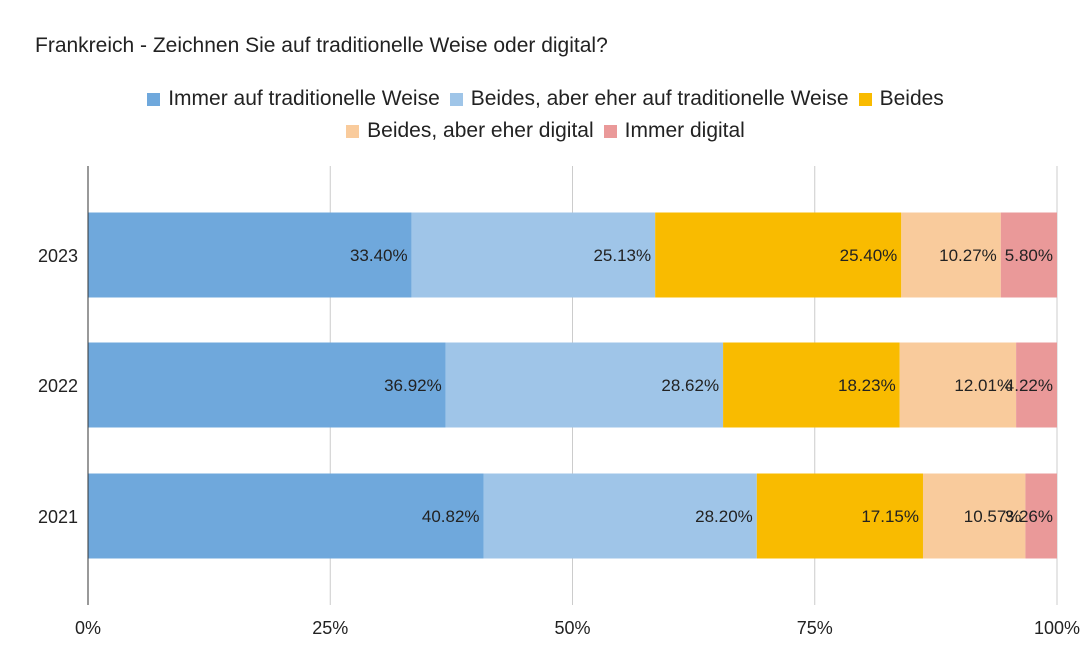  What do you see at coordinates (1029, 516) in the screenshot?
I see `data-label: 3.26%` at bounding box center [1029, 516].